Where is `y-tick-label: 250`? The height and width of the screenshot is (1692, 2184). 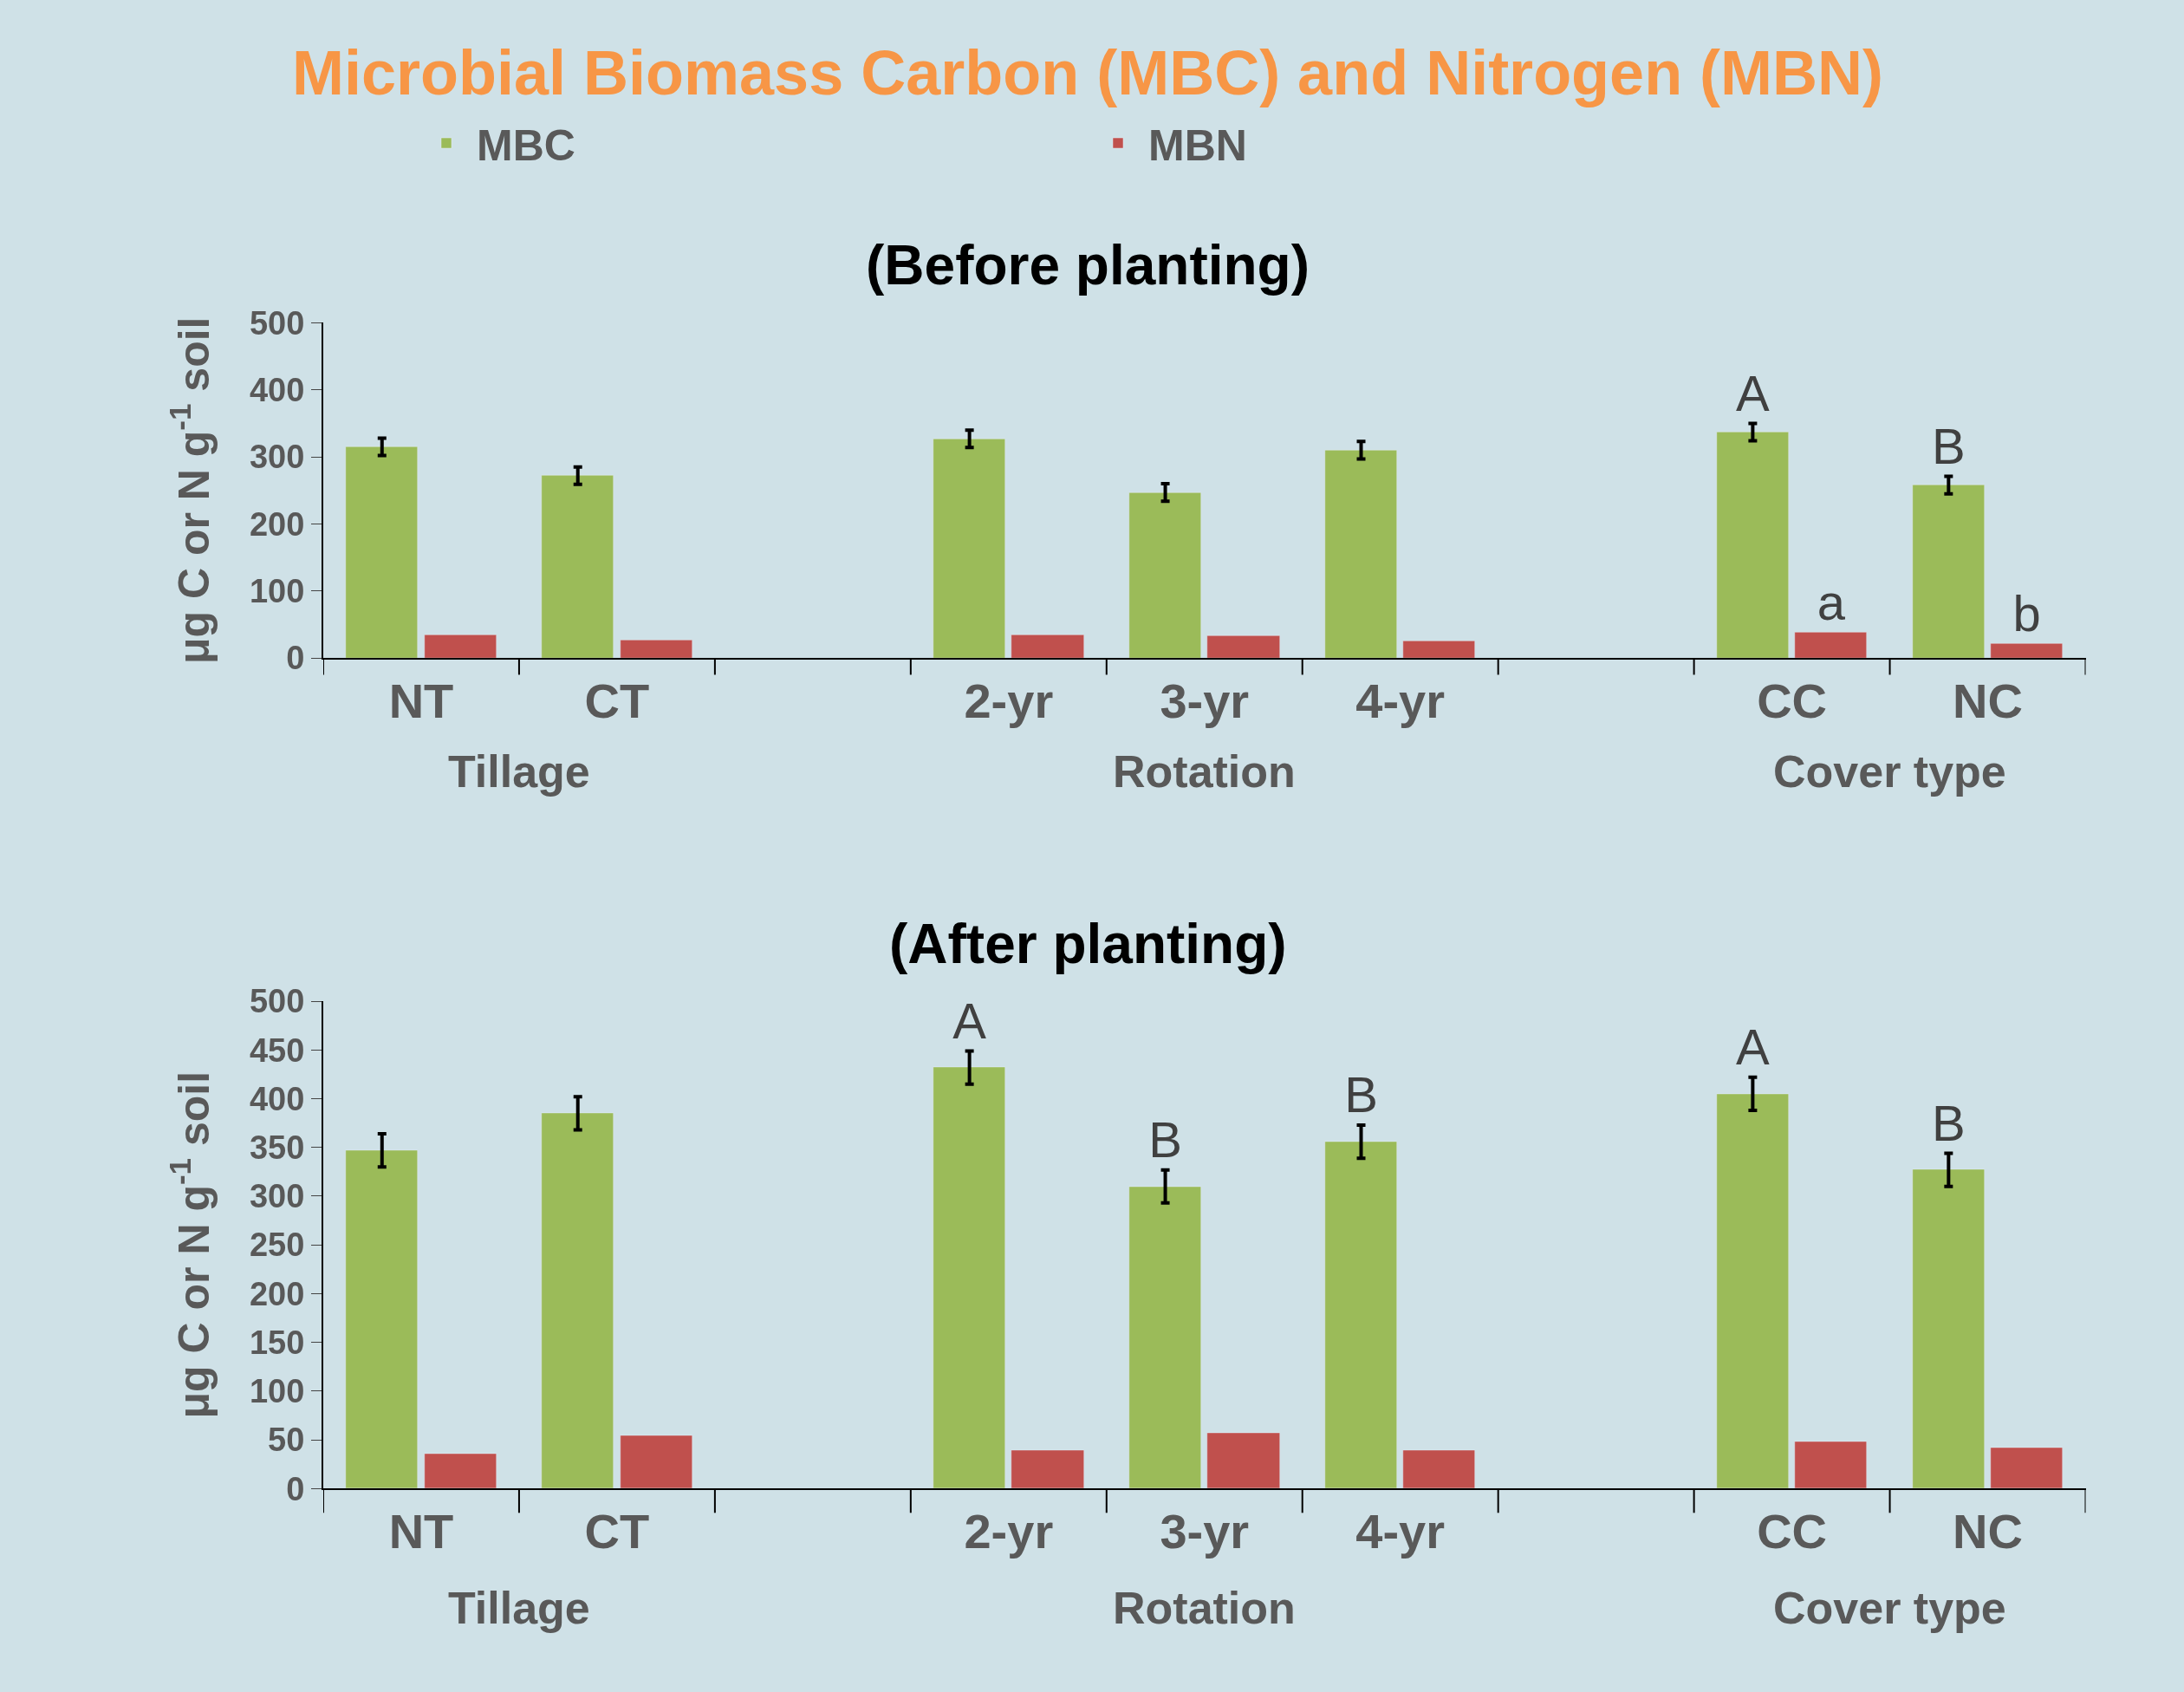
y-tick-label: 250 is located at coordinates (277, 1245).